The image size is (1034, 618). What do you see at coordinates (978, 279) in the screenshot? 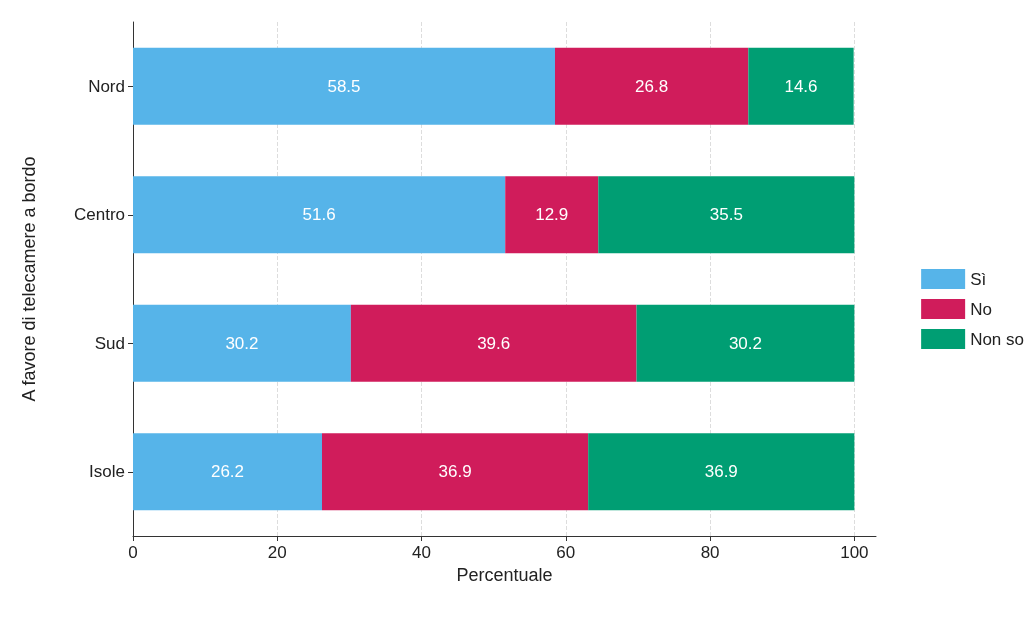
I see `legend-label: Sì` at bounding box center [978, 279].